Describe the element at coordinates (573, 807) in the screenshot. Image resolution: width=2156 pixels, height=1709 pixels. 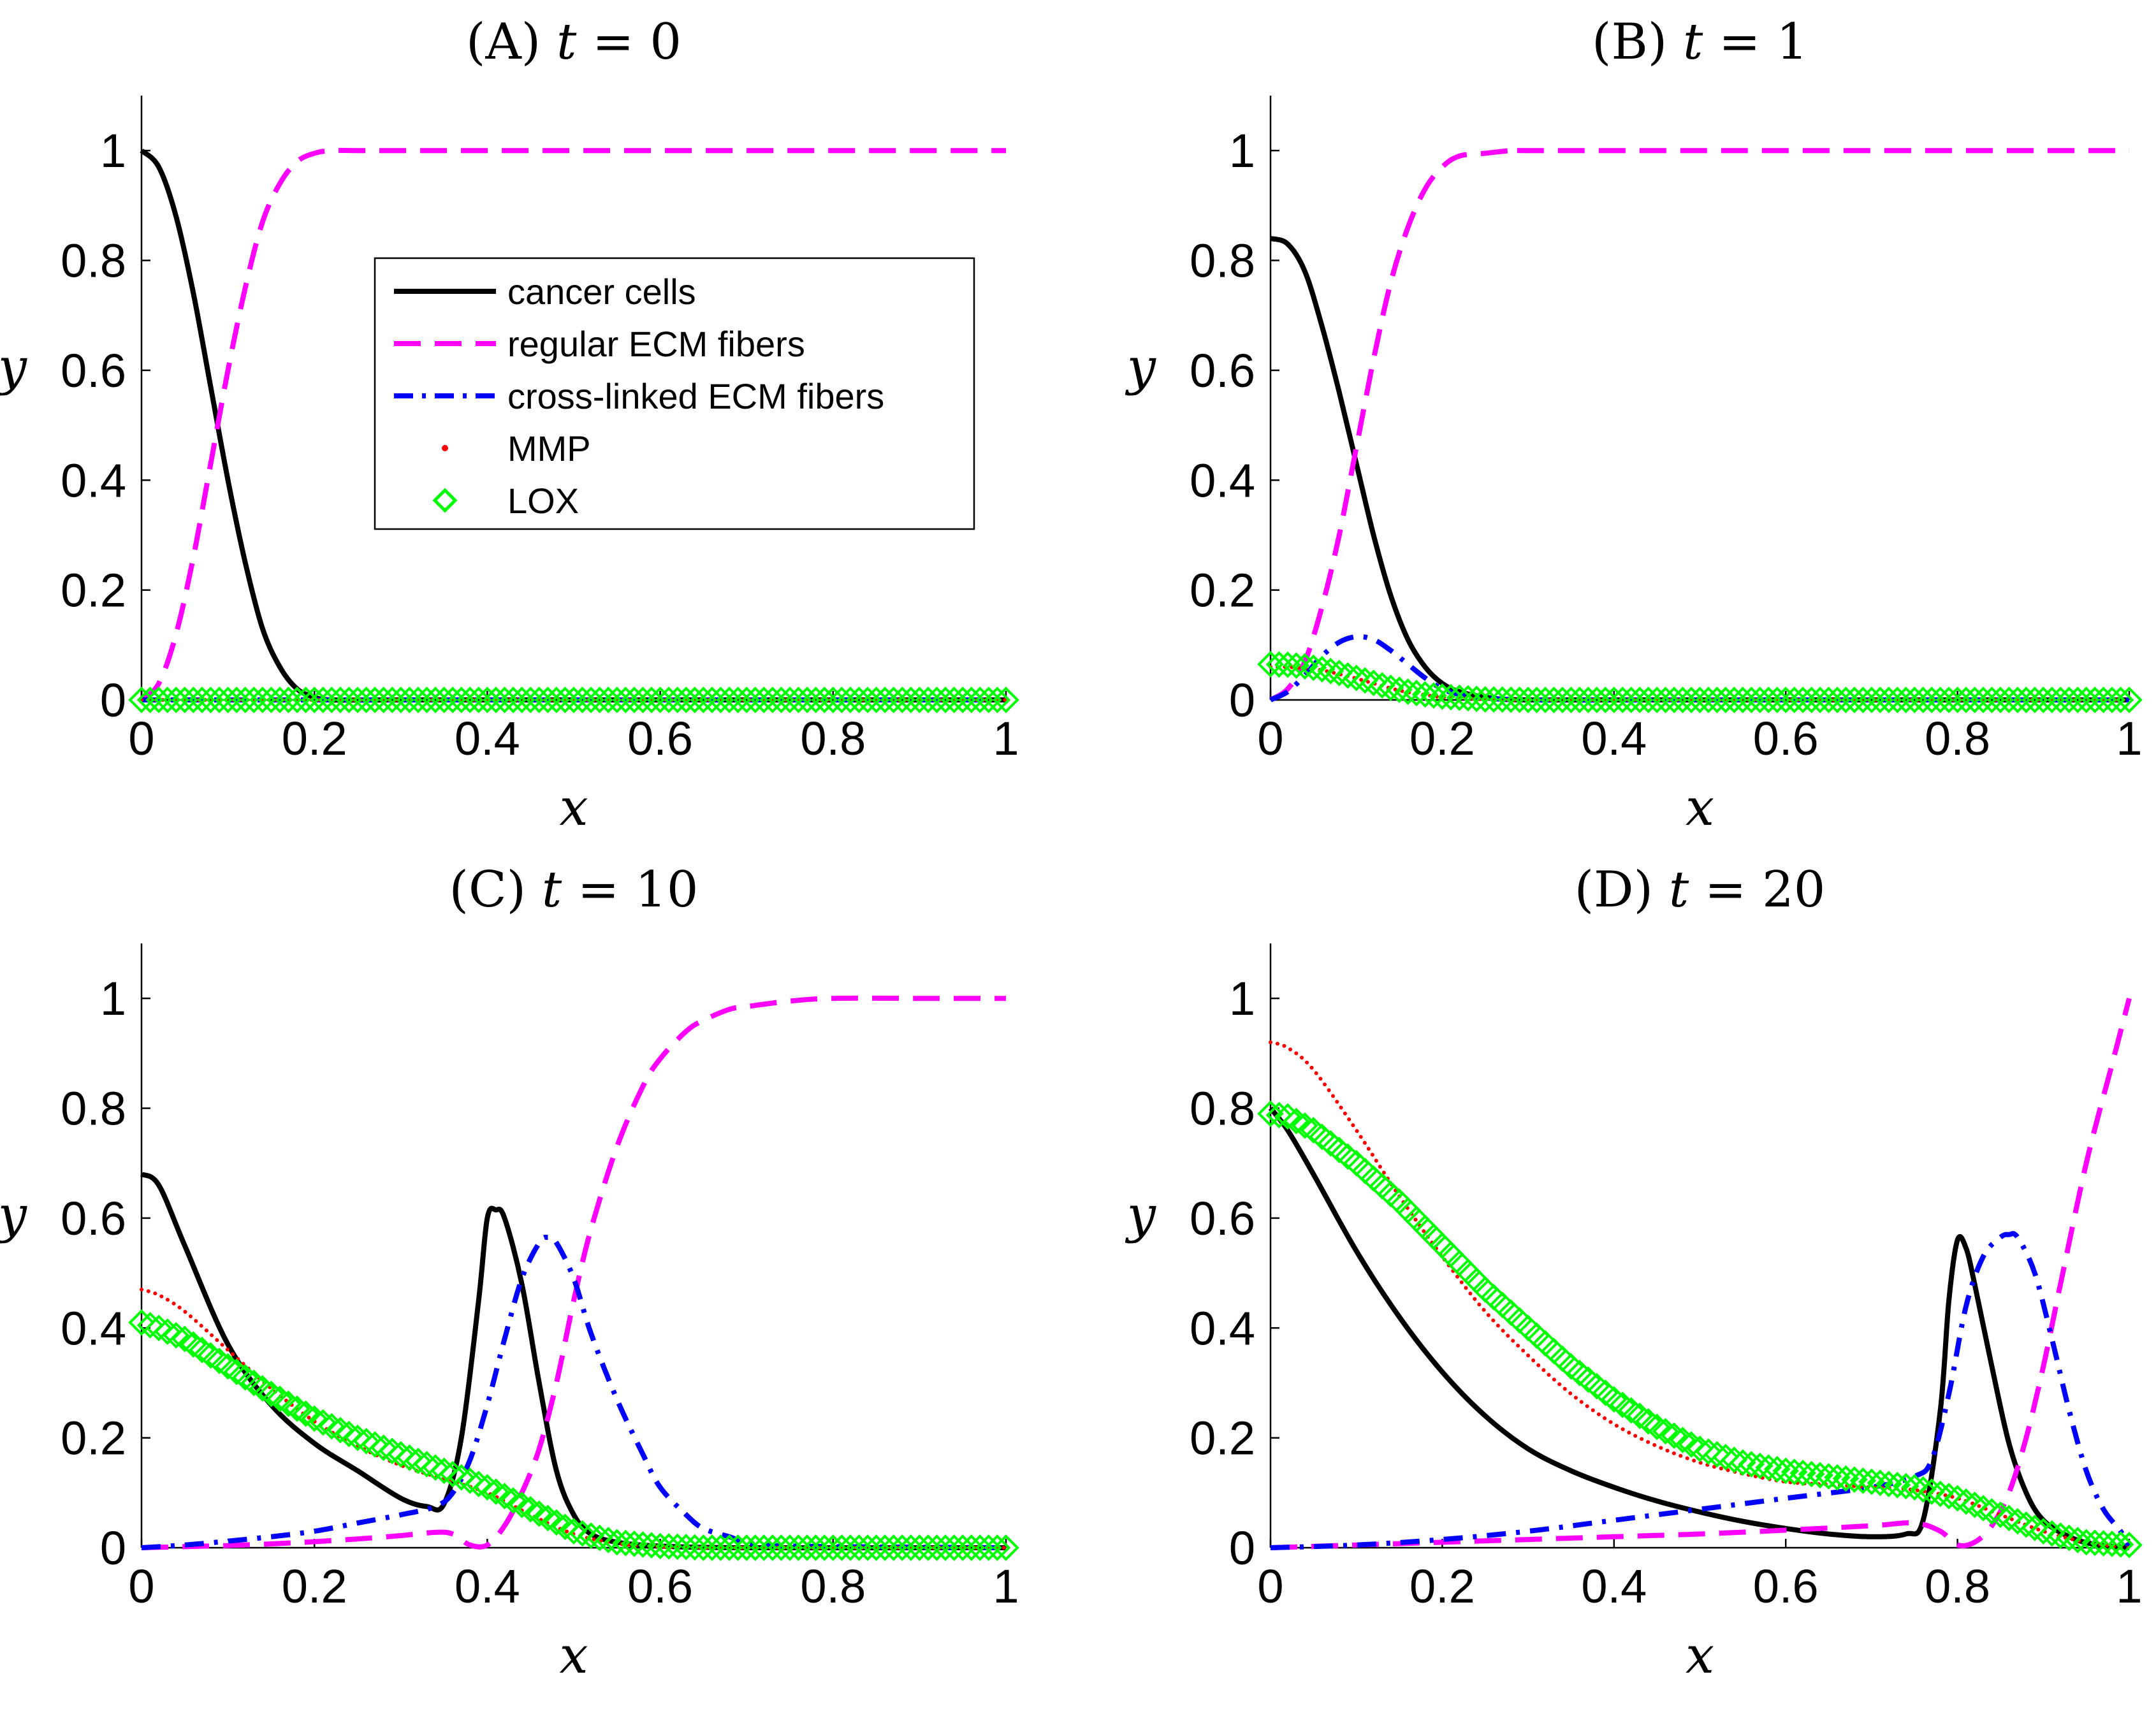
I see `x-axis-label: x` at that location.